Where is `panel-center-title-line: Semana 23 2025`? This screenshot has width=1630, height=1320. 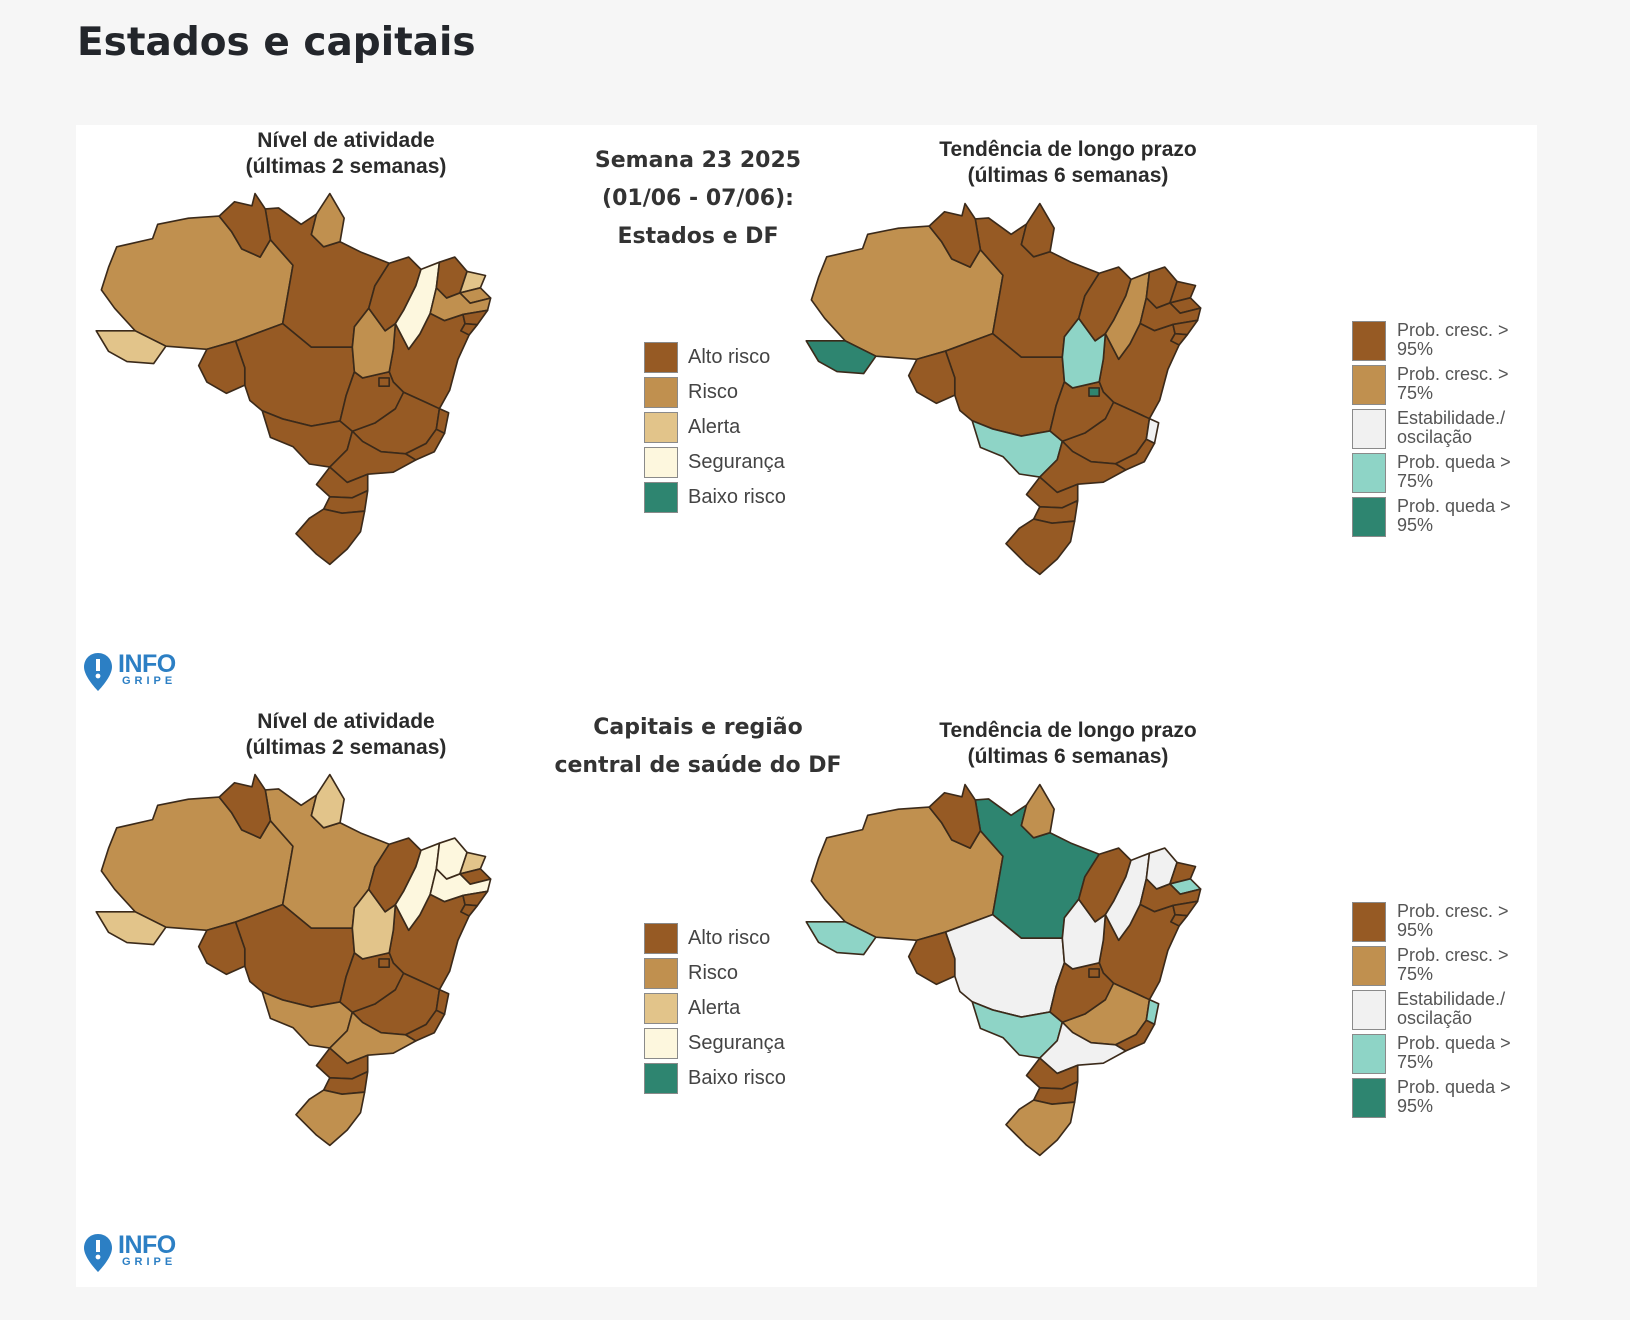 panel-center-title-line: Semana 23 2025 is located at coordinates (698, 160).